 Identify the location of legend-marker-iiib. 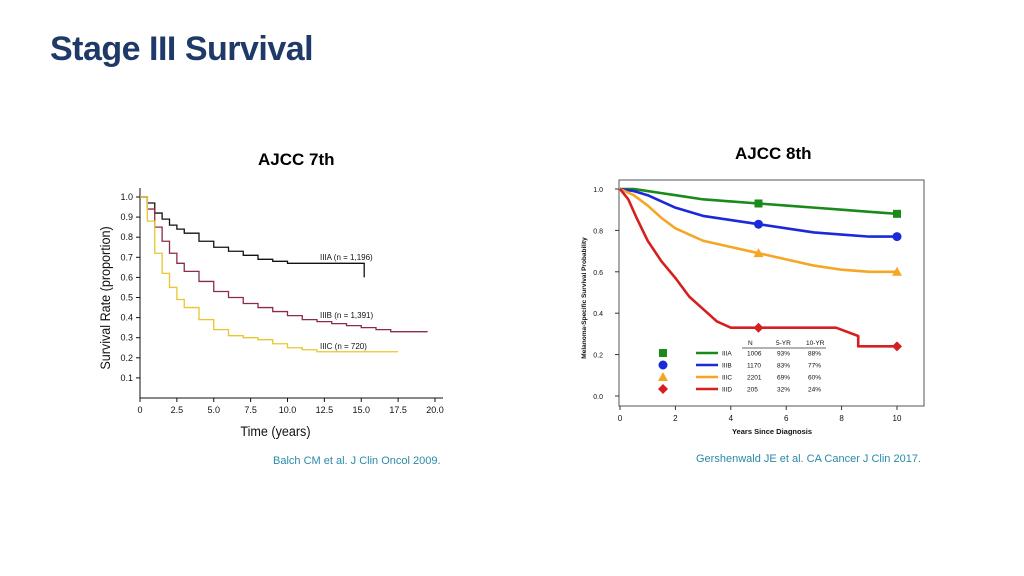
(663, 365).